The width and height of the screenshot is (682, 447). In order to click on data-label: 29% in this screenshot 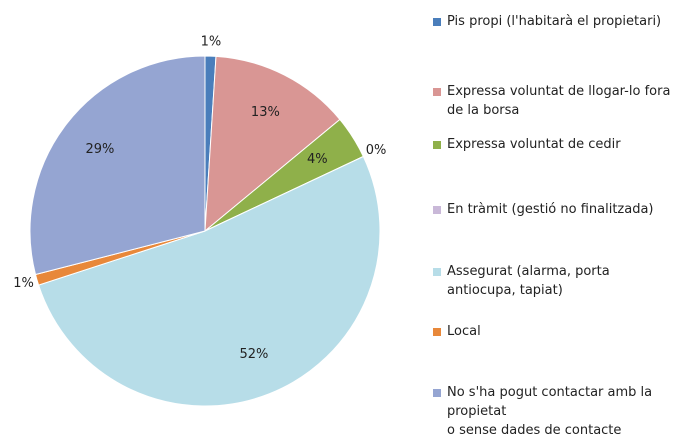, I will do `click(99, 149)`.